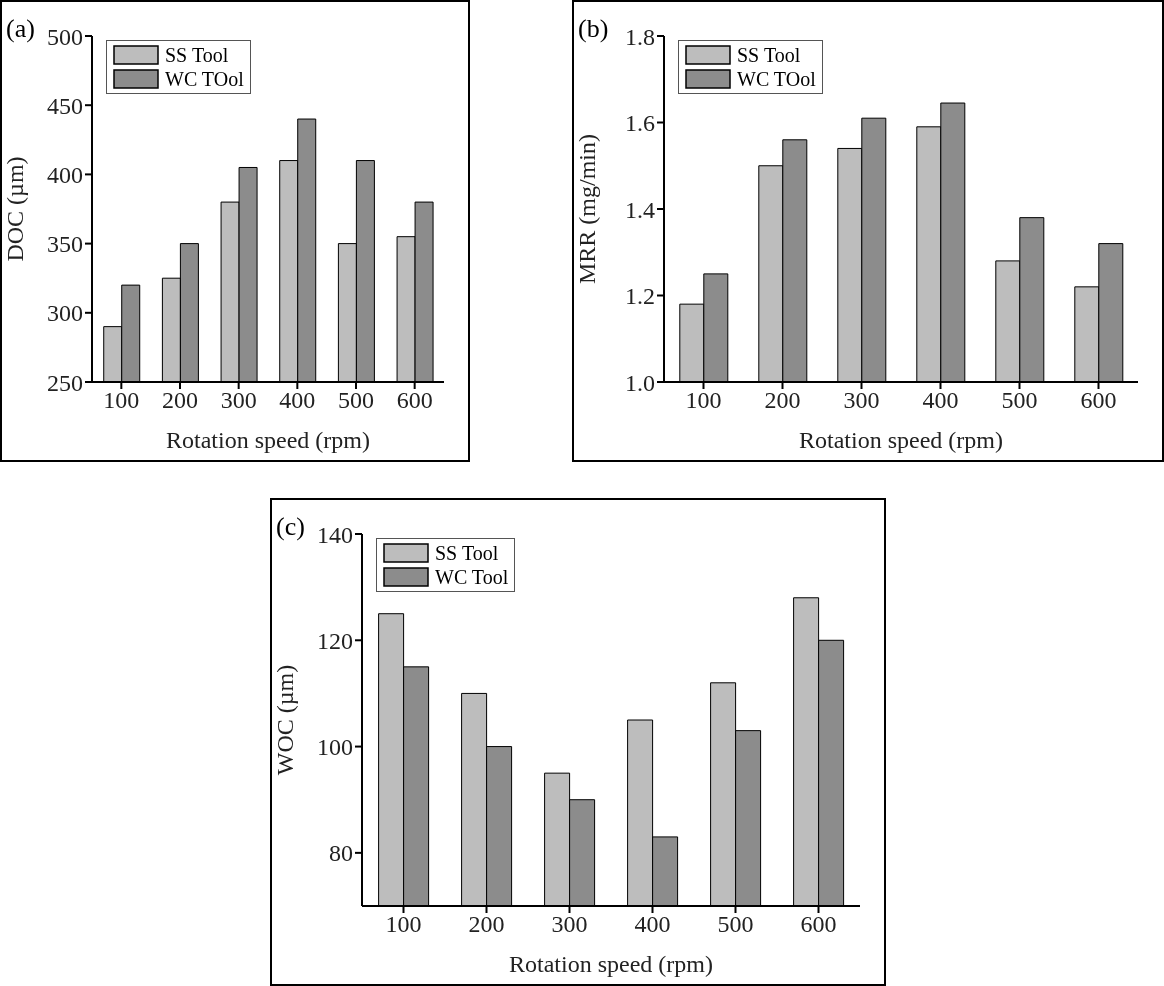 This screenshot has width=1164, height=986. I want to click on y-tick-label: 300, so click(65, 313).